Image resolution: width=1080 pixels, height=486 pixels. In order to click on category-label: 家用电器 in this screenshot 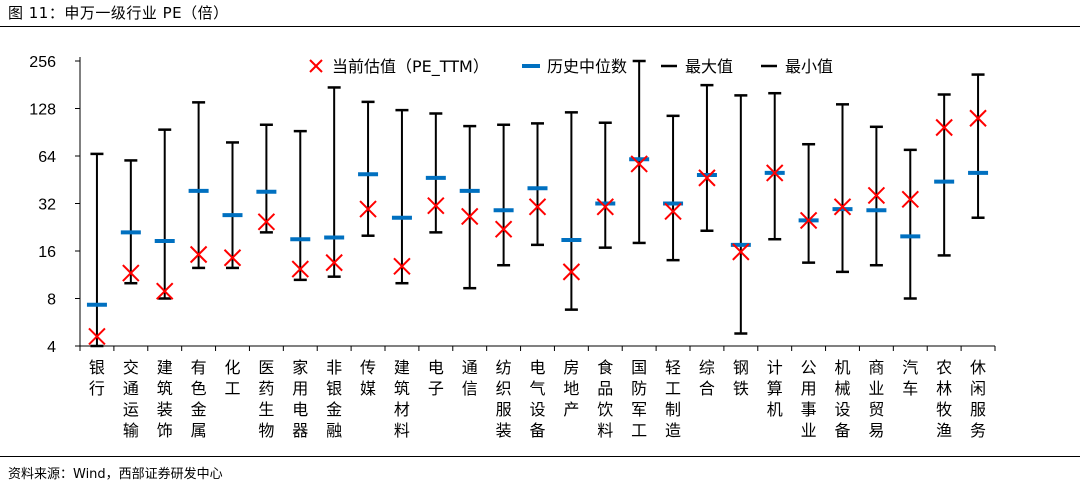, I will do `click(300, 399)`.